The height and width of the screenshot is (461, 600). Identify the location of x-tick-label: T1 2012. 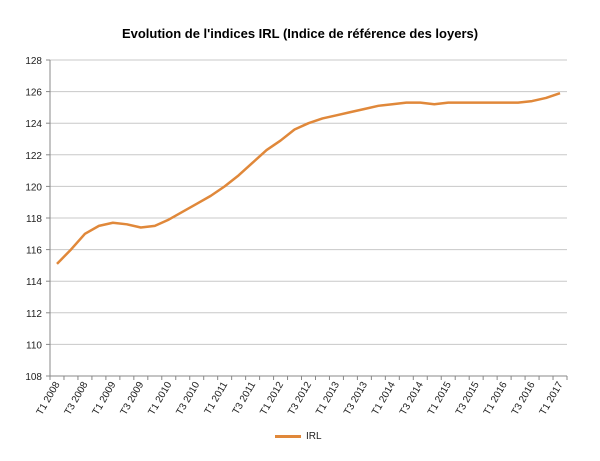
(272, 399).